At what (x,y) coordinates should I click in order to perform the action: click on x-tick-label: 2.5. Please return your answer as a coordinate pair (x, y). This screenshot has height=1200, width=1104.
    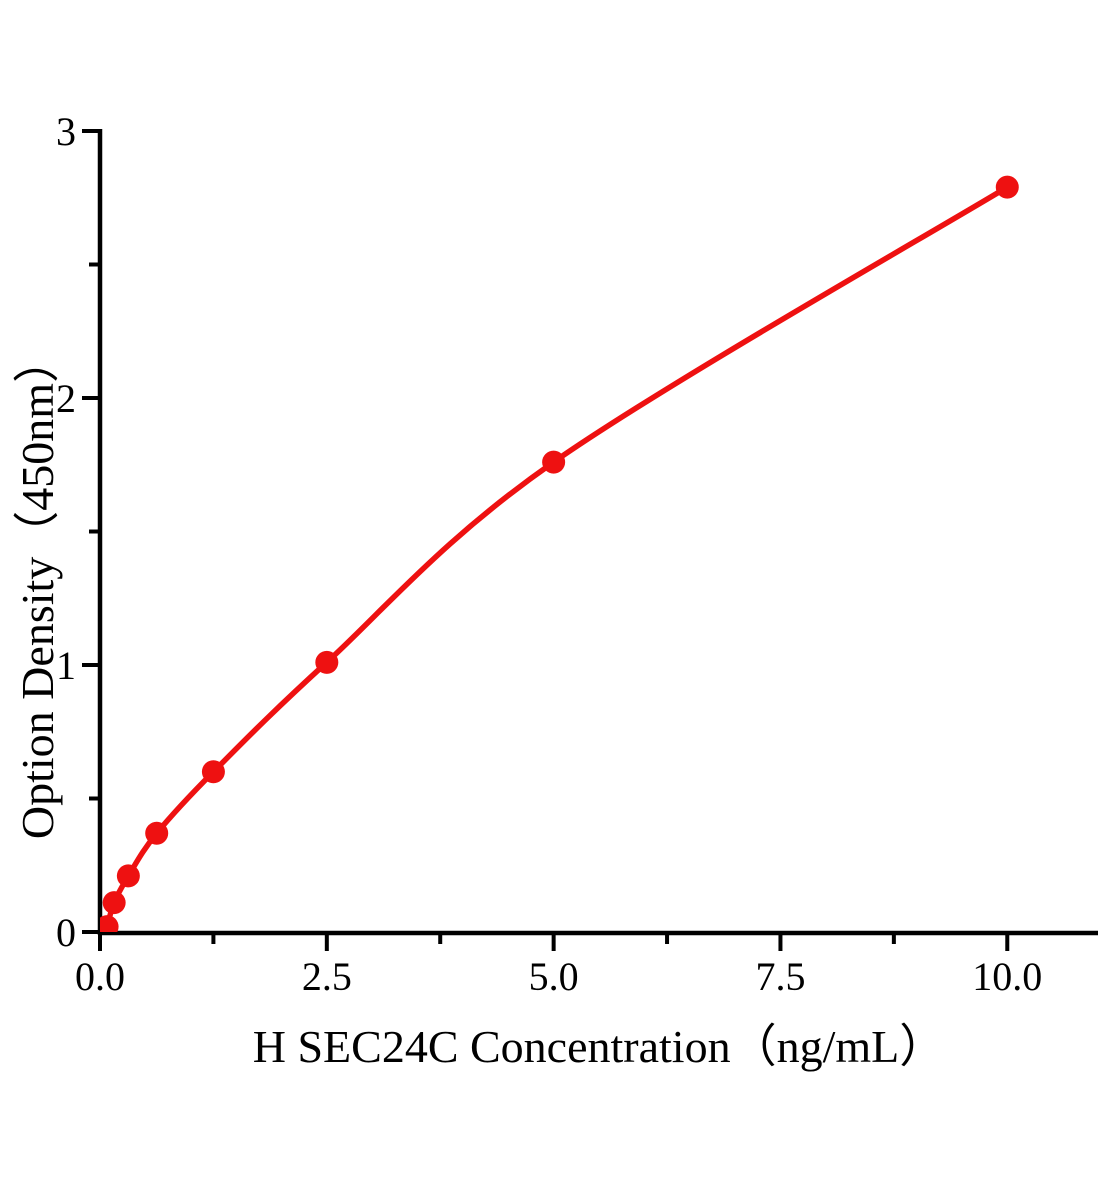
    Looking at the image, I should click on (327, 976).